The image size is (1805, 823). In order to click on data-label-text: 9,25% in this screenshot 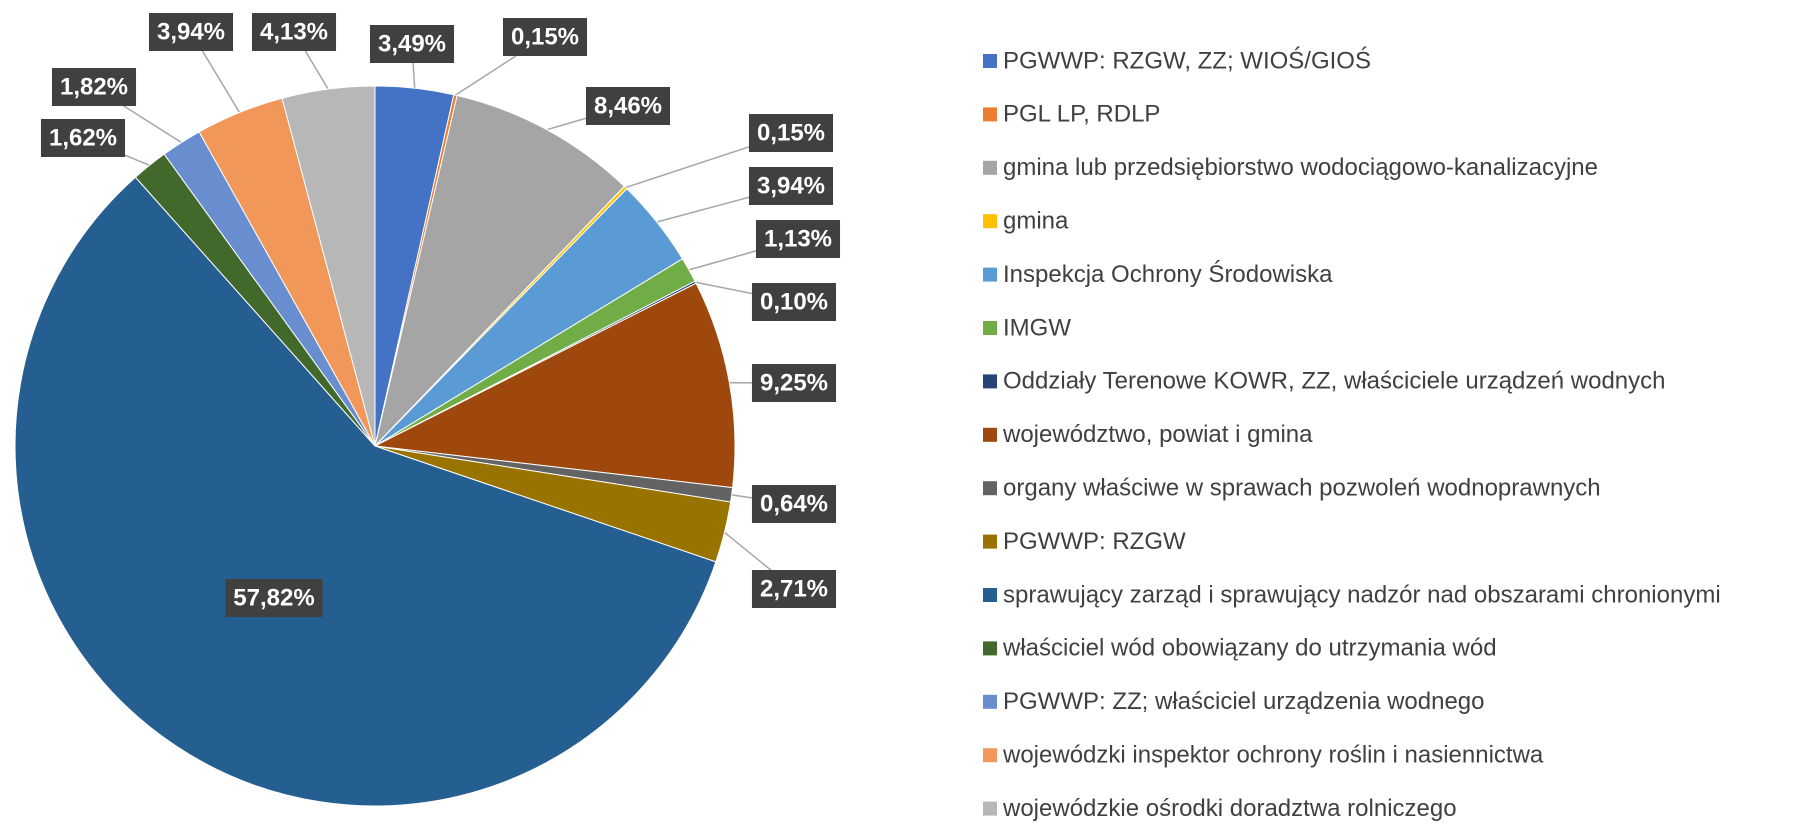, I will do `click(794, 382)`.